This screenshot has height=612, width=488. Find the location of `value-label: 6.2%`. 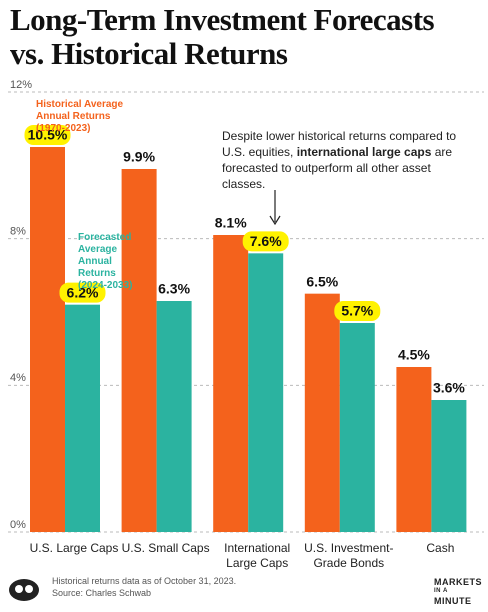

value-label: 6.2% is located at coordinates (83, 292).